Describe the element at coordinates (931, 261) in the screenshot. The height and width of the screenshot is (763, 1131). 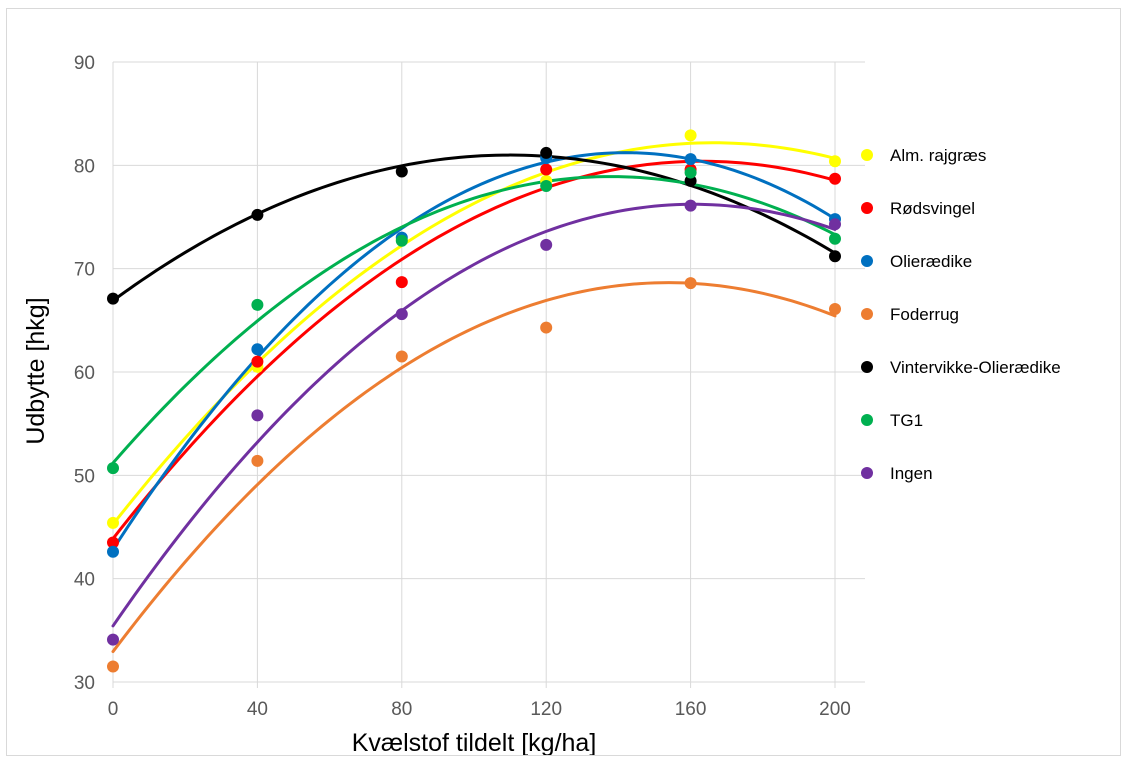
I see `legend-label: Olierædike` at that location.